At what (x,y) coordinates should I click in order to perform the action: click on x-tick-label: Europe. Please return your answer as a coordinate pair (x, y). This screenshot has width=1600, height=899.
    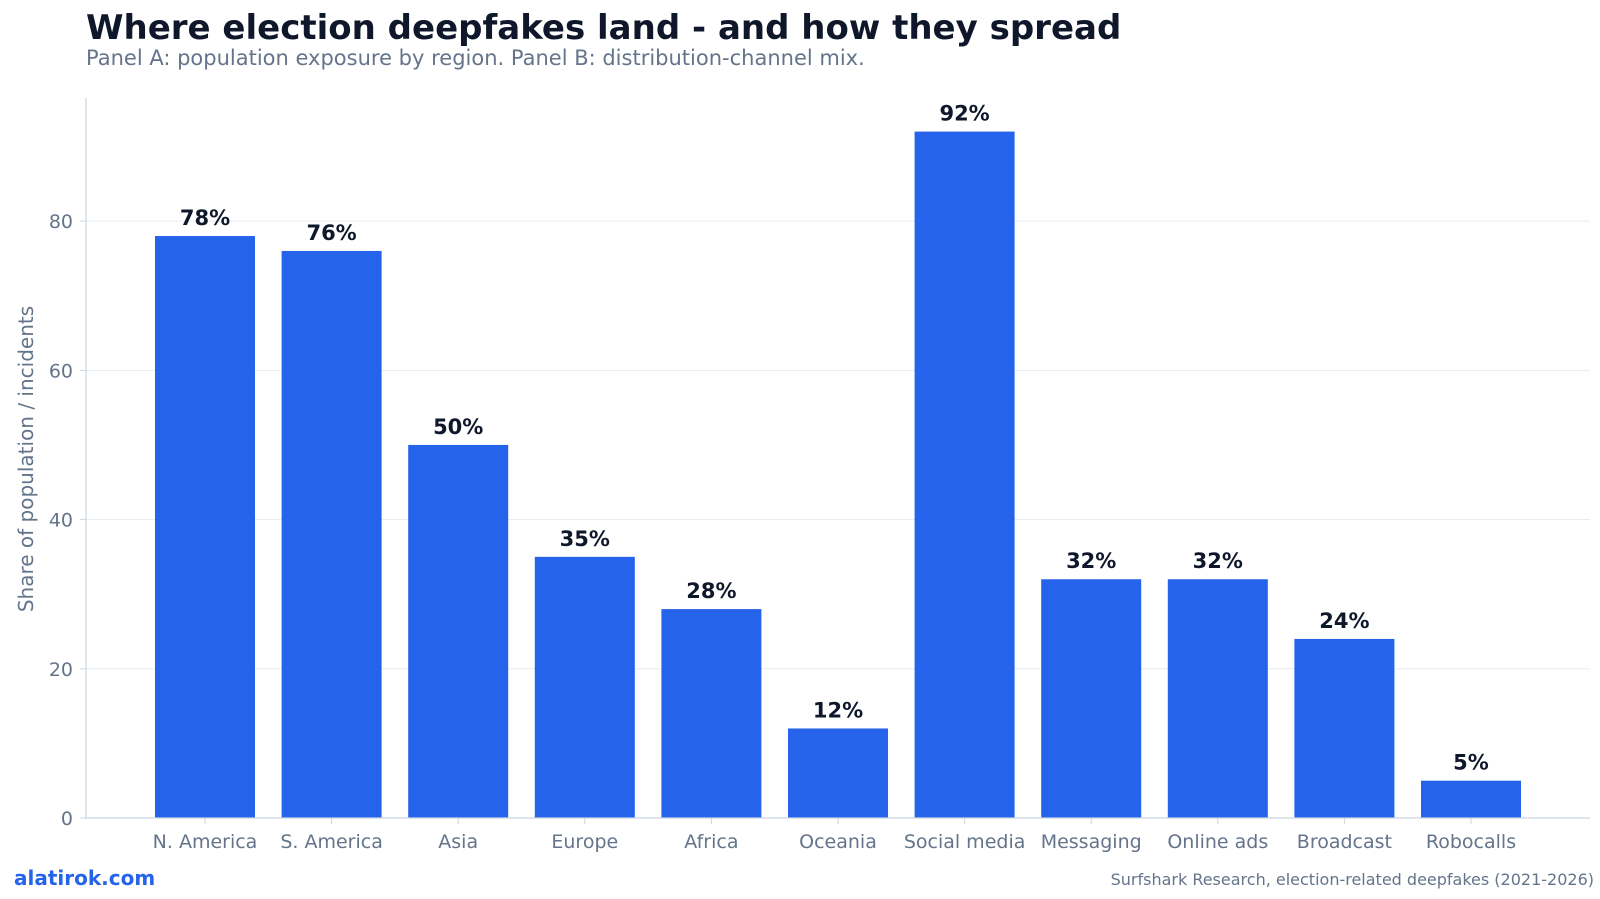
    Looking at the image, I should click on (584, 842).